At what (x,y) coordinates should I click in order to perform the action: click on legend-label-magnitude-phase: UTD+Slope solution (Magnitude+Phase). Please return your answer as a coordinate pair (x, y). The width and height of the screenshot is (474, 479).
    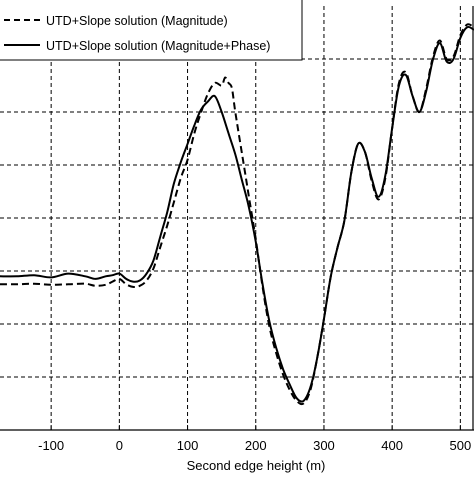
    Looking at the image, I should click on (158, 46).